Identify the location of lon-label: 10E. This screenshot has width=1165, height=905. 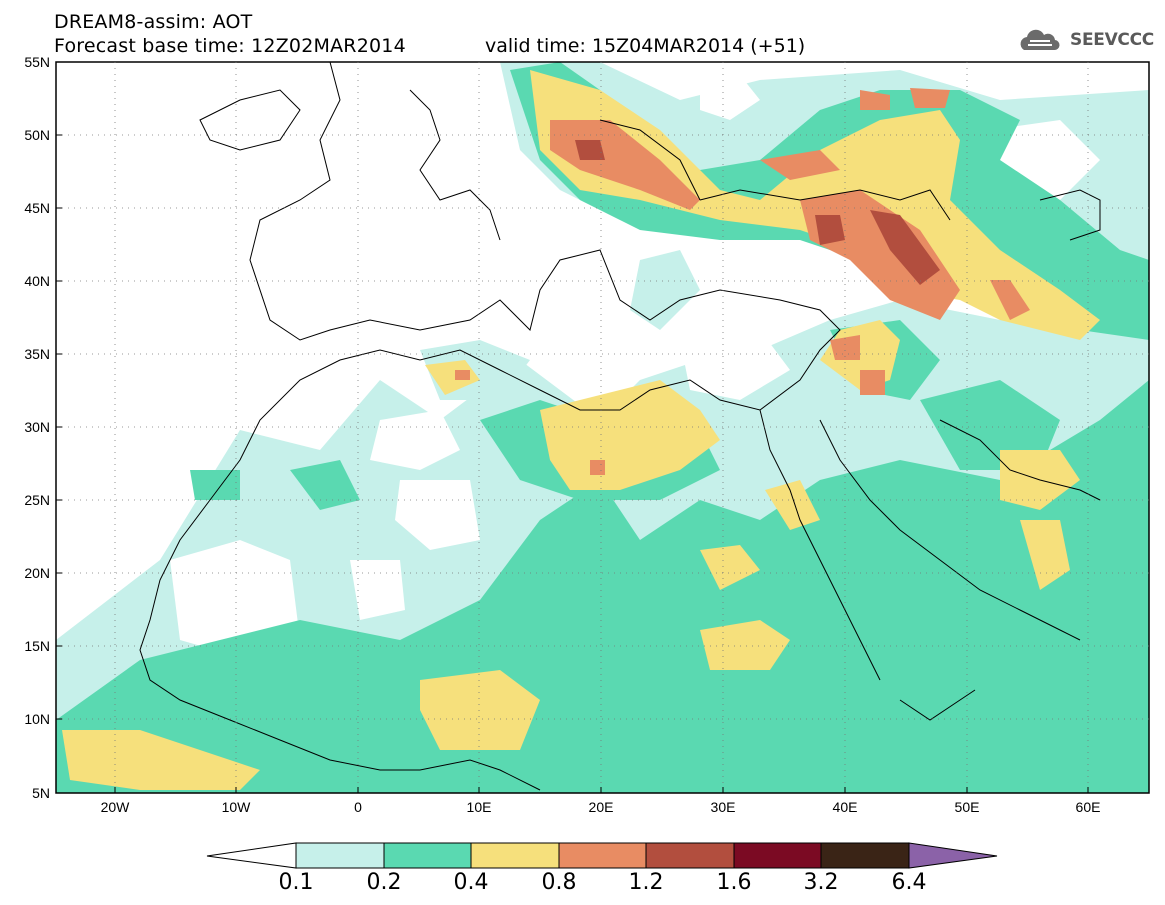
(479, 807).